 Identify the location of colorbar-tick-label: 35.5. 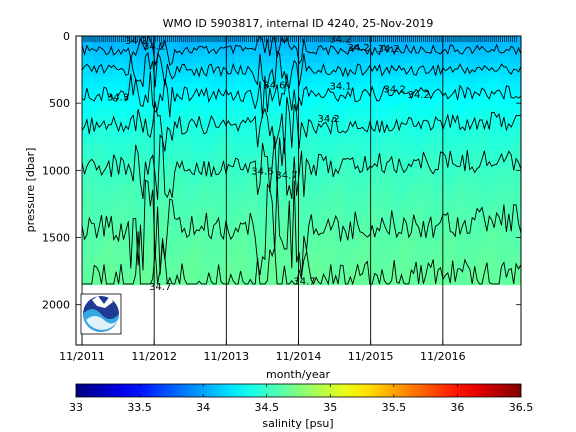
(394, 407).